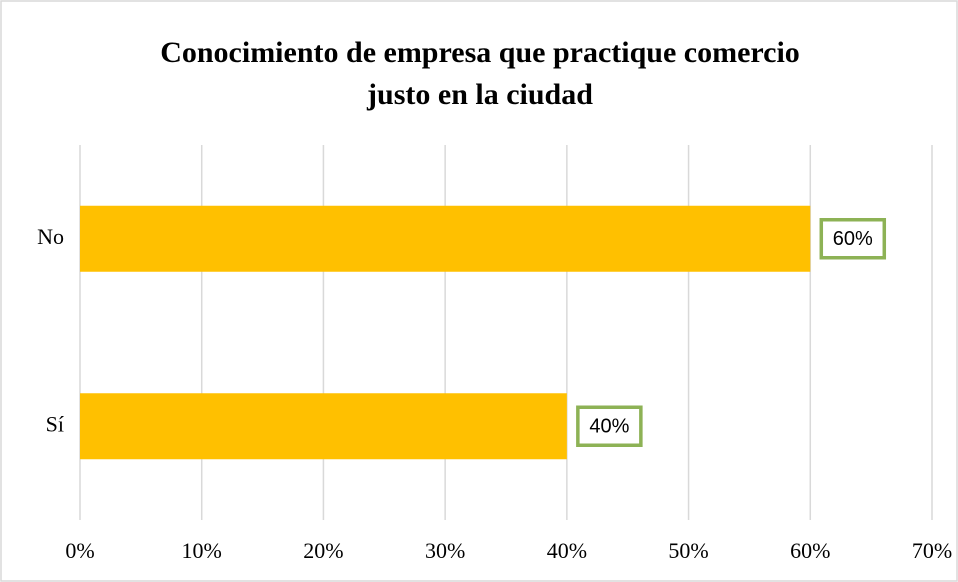 This screenshot has width=958, height=582. Describe the element at coordinates (202, 550) in the screenshot. I see `x-tick-label: 10%` at that location.